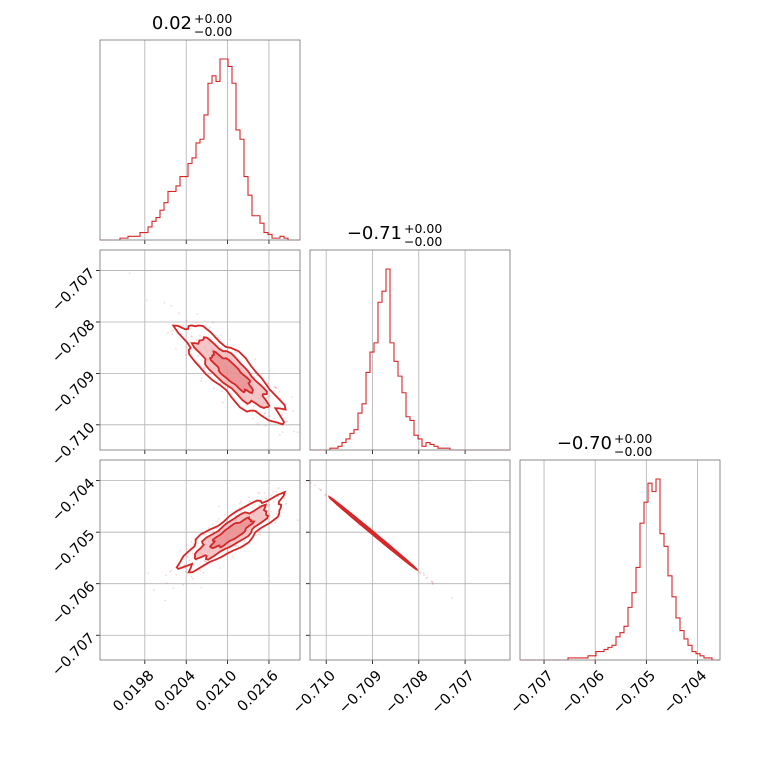  Describe the element at coordinates (73, 603) in the screenshot. I see `y-tick-label: −0.706` at that location.